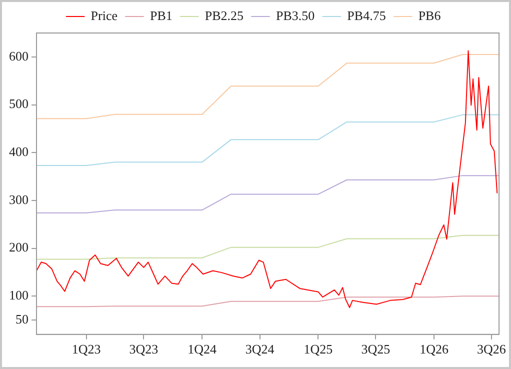 The image size is (511, 369). Describe the element at coordinates (224, 15) in the screenshot. I see `legend-label: PB2.25` at that location.